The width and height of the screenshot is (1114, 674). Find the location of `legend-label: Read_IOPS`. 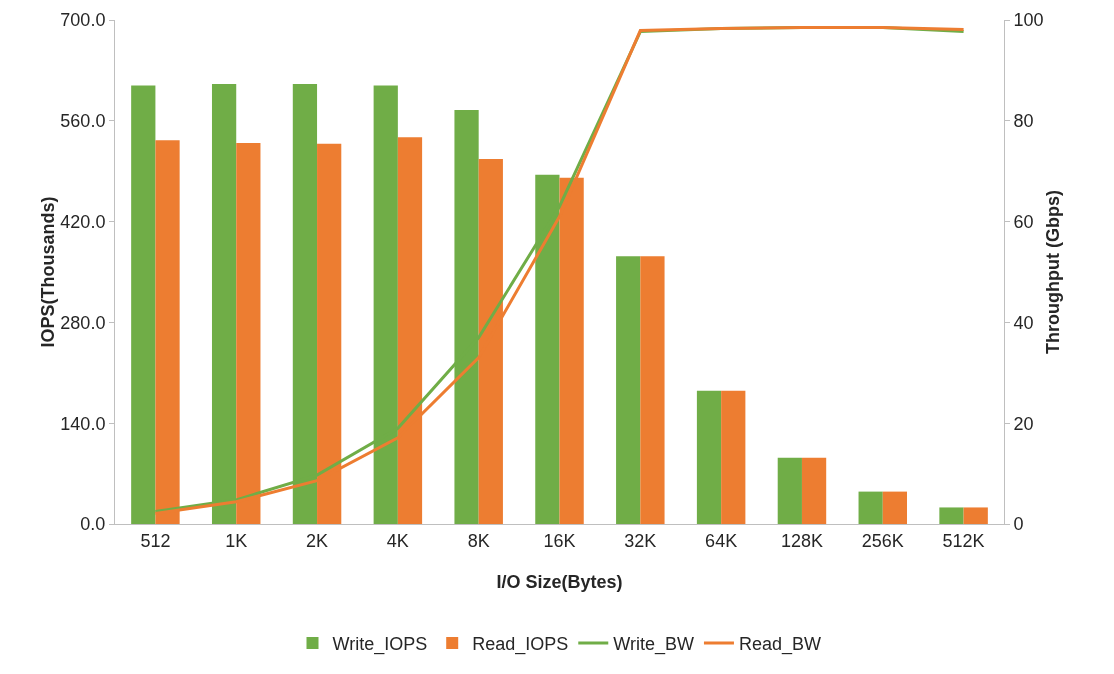

legend-label: Read_IOPS is located at coordinates (520, 645).